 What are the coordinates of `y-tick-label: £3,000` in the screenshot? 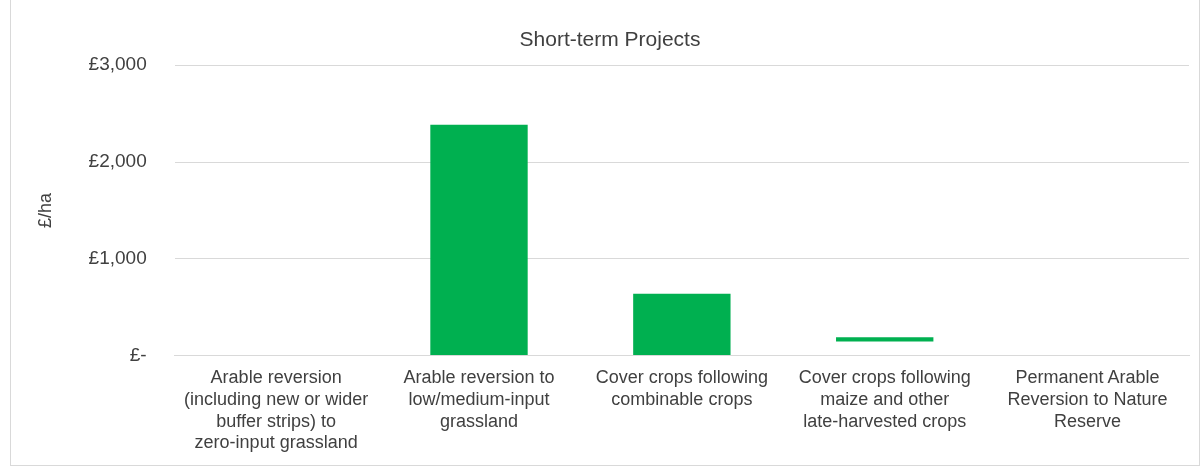 It's located at (117, 64).